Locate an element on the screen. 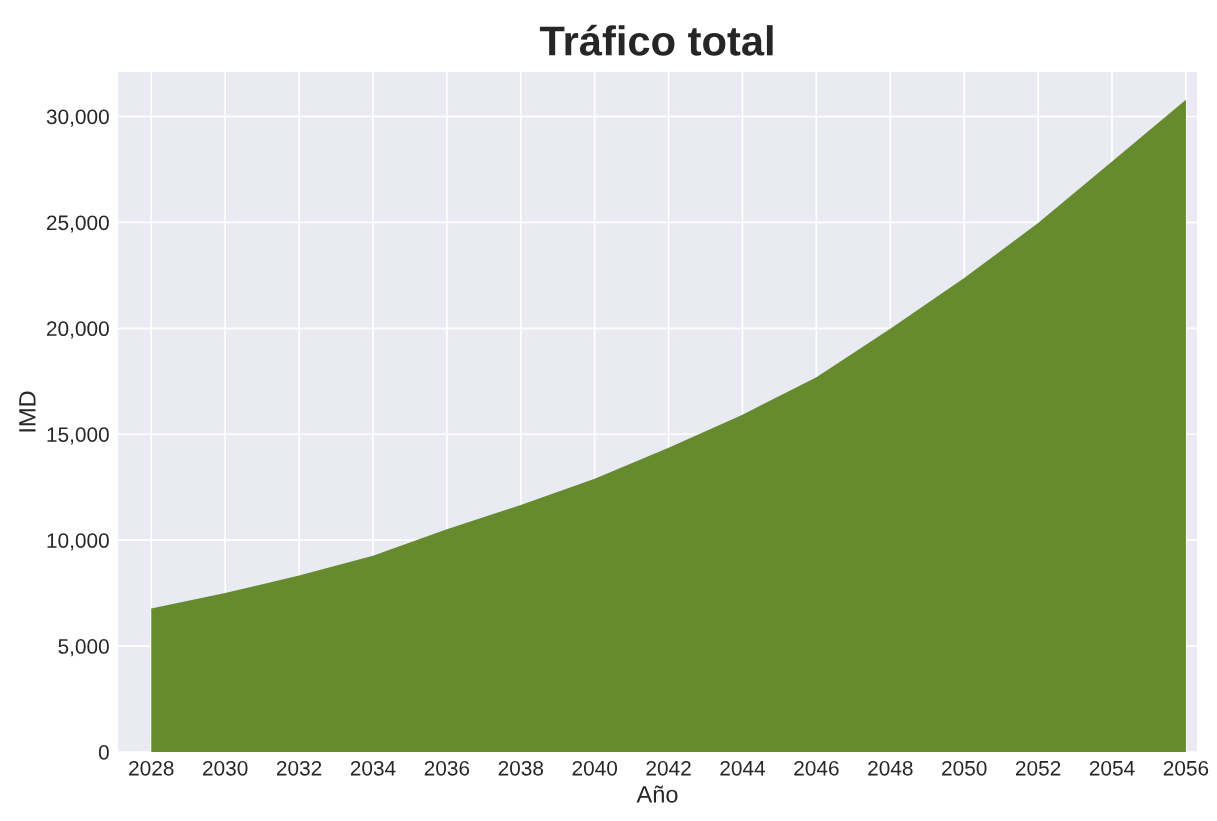 The width and height of the screenshot is (1217, 821). y-tick-label: 5,000 is located at coordinates (83, 648).